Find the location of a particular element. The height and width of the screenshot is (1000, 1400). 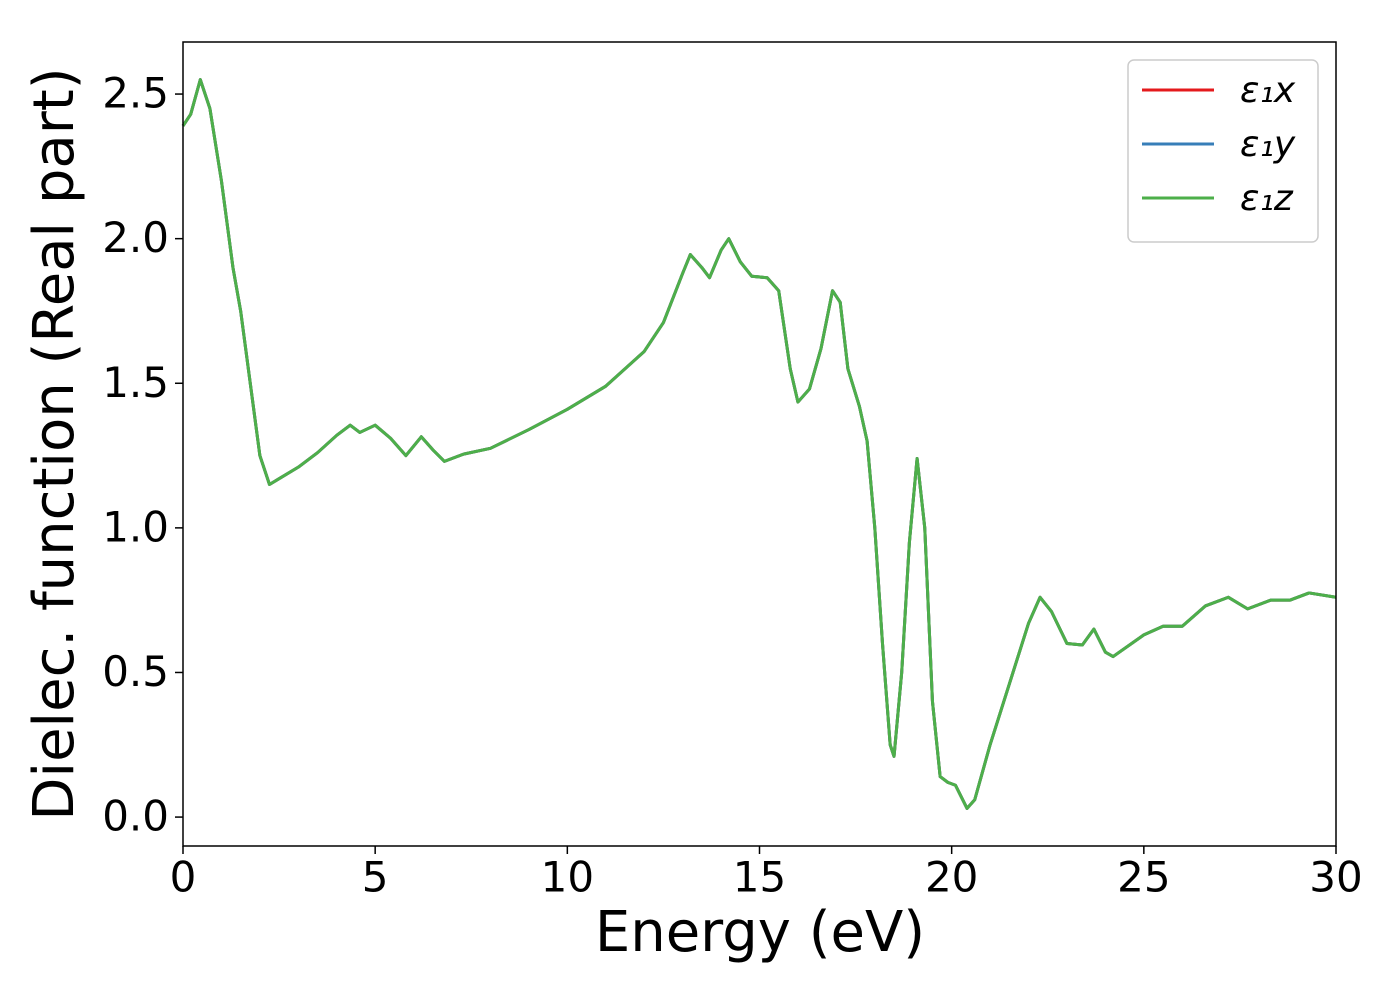

x-tick-label: 5 is located at coordinates (375, 877).